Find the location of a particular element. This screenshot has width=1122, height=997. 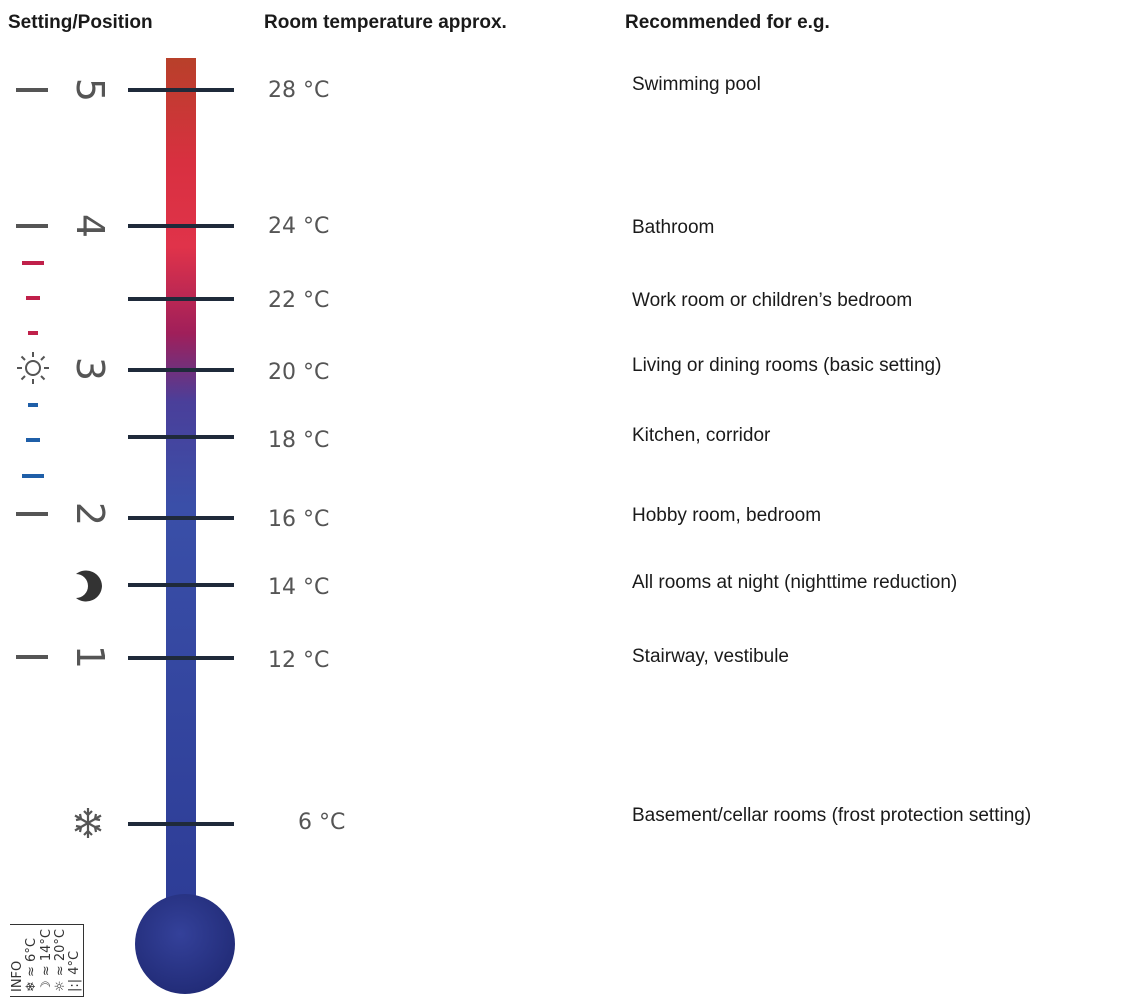

sun-icon is located at coordinates (33, 368).